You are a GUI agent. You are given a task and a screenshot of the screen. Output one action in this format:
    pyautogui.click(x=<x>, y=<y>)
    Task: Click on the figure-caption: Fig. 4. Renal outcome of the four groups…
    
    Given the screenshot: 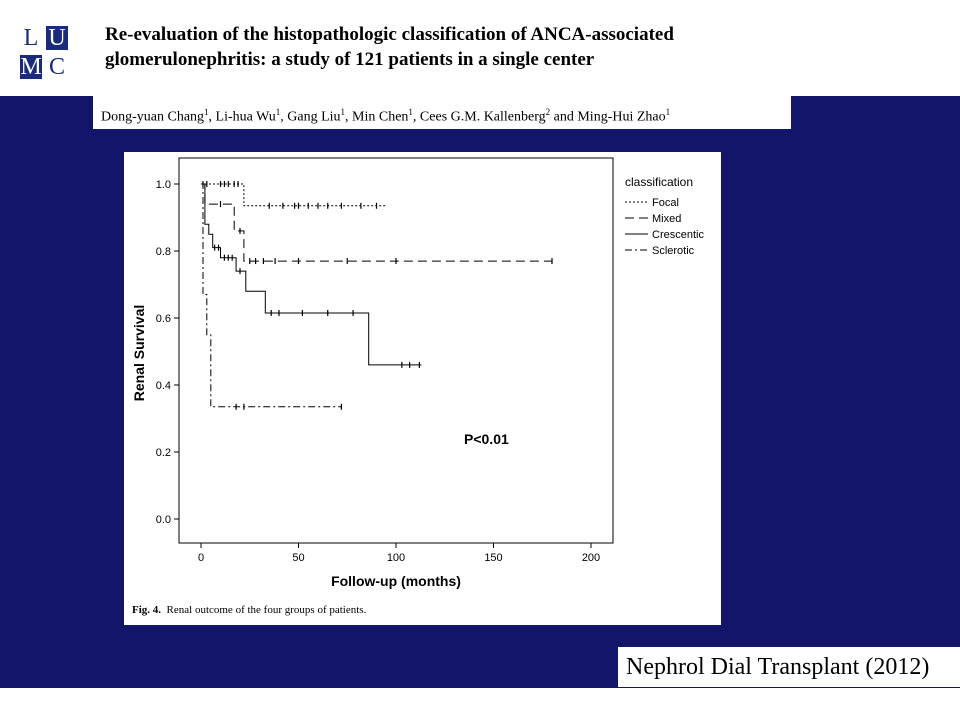 What is the action you would take?
    pyautogui.click(x=249, y=610)
    